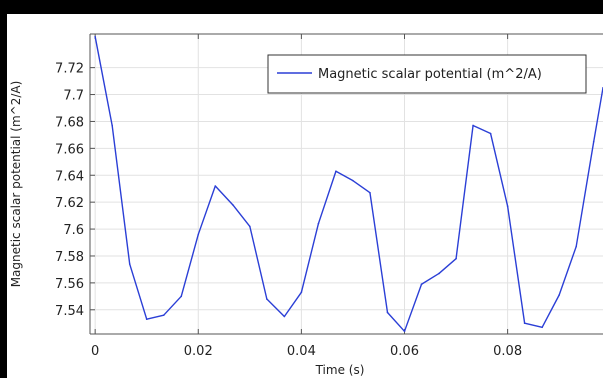 Image resolution: width=603 pixels, height=378 pixels. I want to click on y-tick-label: 7.66, so click(69, 149).